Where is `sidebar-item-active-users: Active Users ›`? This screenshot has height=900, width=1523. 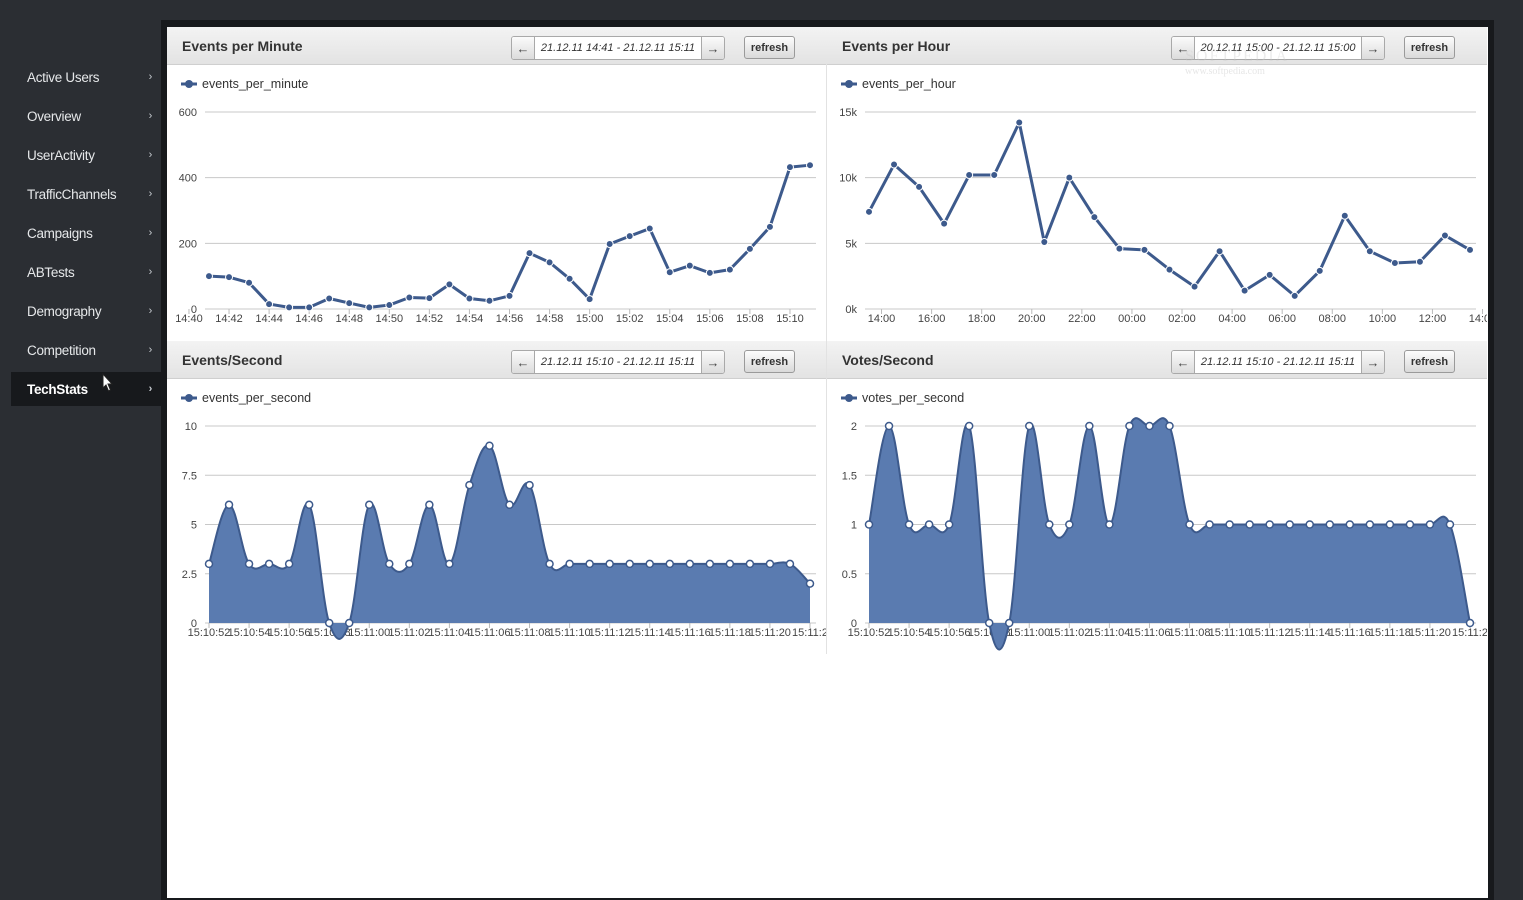 sidebar-item-active-users: Active Users › is located at coordinates (86, 77).